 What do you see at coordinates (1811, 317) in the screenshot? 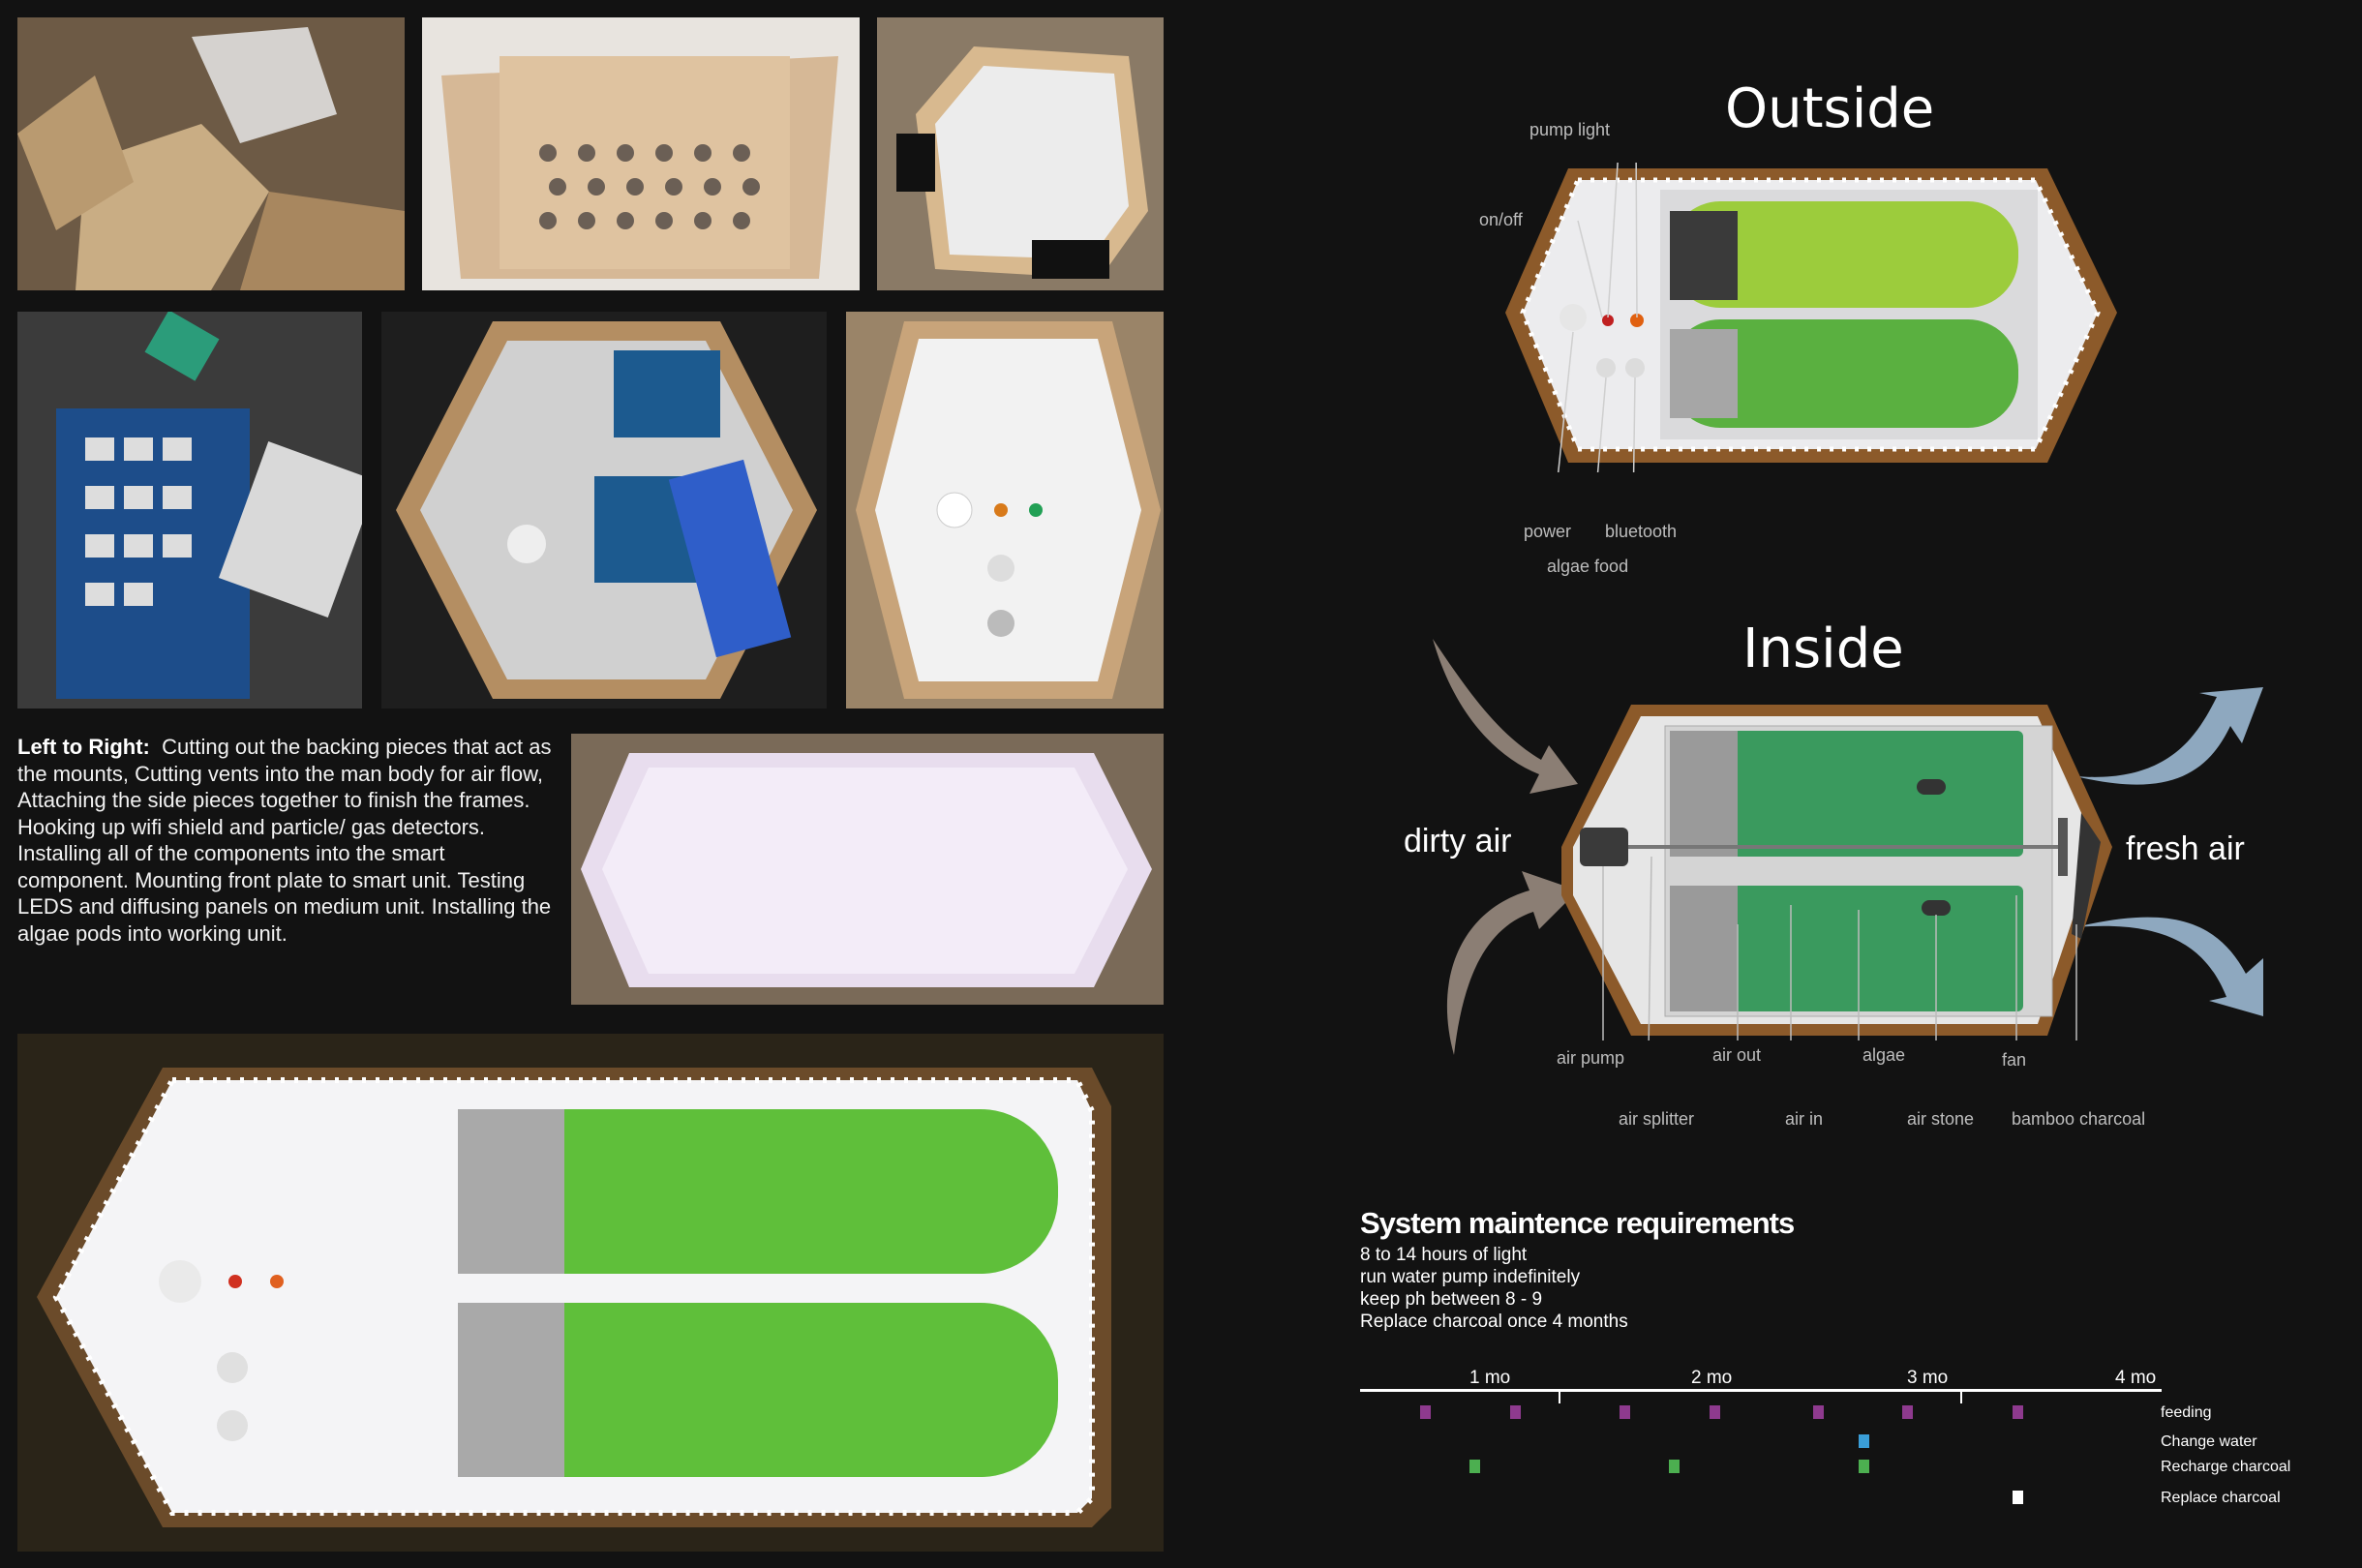
I see `outside-diagram` at bounding box center [1811, 317].